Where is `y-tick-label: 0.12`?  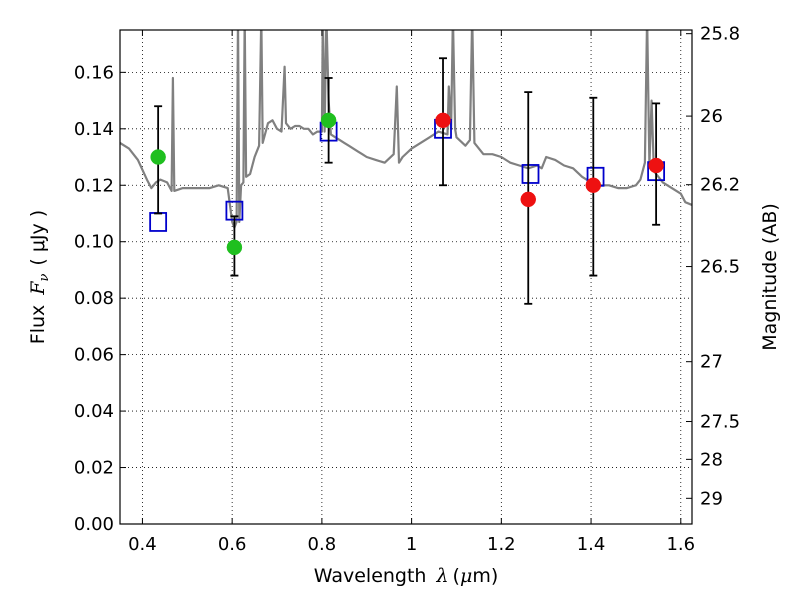 y-tick-label: 0.12 is located at coordinates (94, 185).